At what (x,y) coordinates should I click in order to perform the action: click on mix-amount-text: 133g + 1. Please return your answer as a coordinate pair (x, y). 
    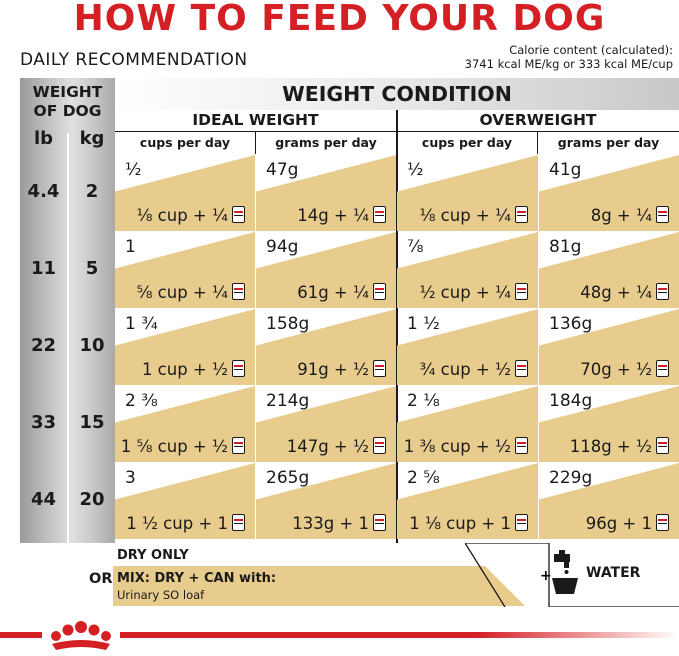
    Looking at the image, I should click on (330, 523).